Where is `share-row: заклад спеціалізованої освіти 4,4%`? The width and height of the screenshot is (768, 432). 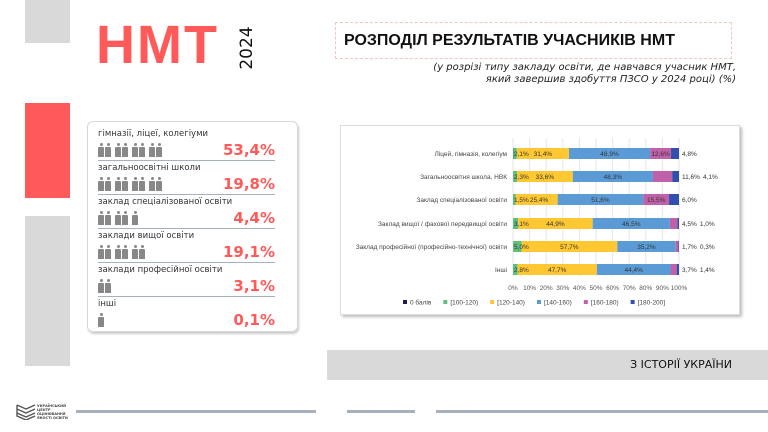
share-row: заклад спеціалізованої освіти 4,4% is located at coordinates (186, 212).